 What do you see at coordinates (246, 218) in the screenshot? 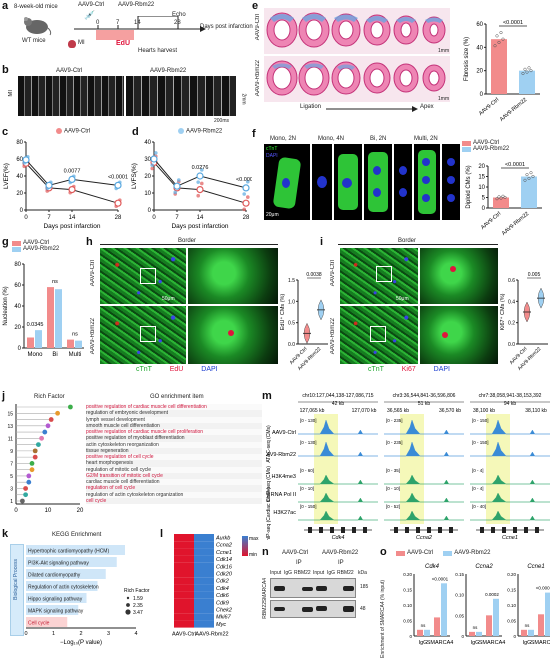
I see `x-tick-label: 28` at bounding box center [246, 218].